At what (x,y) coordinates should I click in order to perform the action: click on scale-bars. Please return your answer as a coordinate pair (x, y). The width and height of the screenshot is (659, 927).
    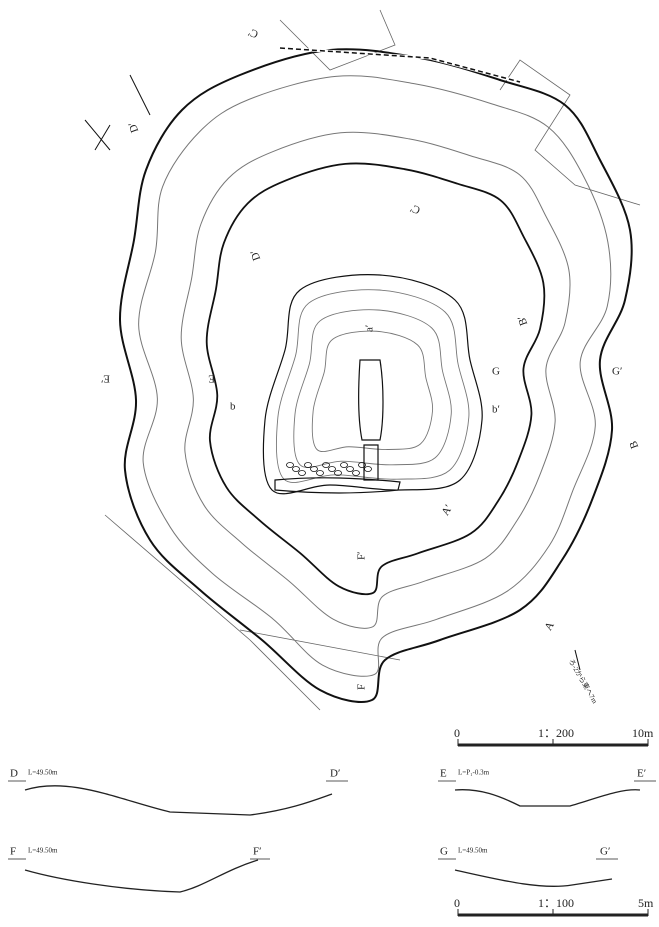
    Looking at the image, I should click on (553, 828).